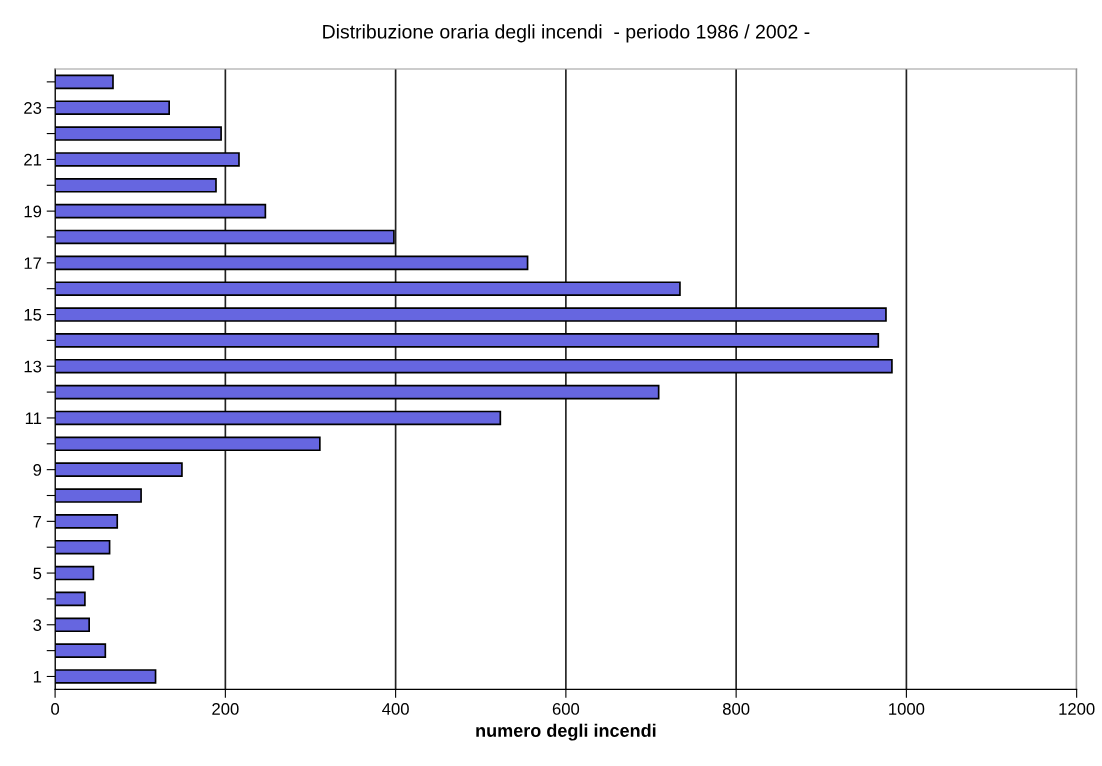  I want to click on y-tick-label: 3, so click(37, 625).